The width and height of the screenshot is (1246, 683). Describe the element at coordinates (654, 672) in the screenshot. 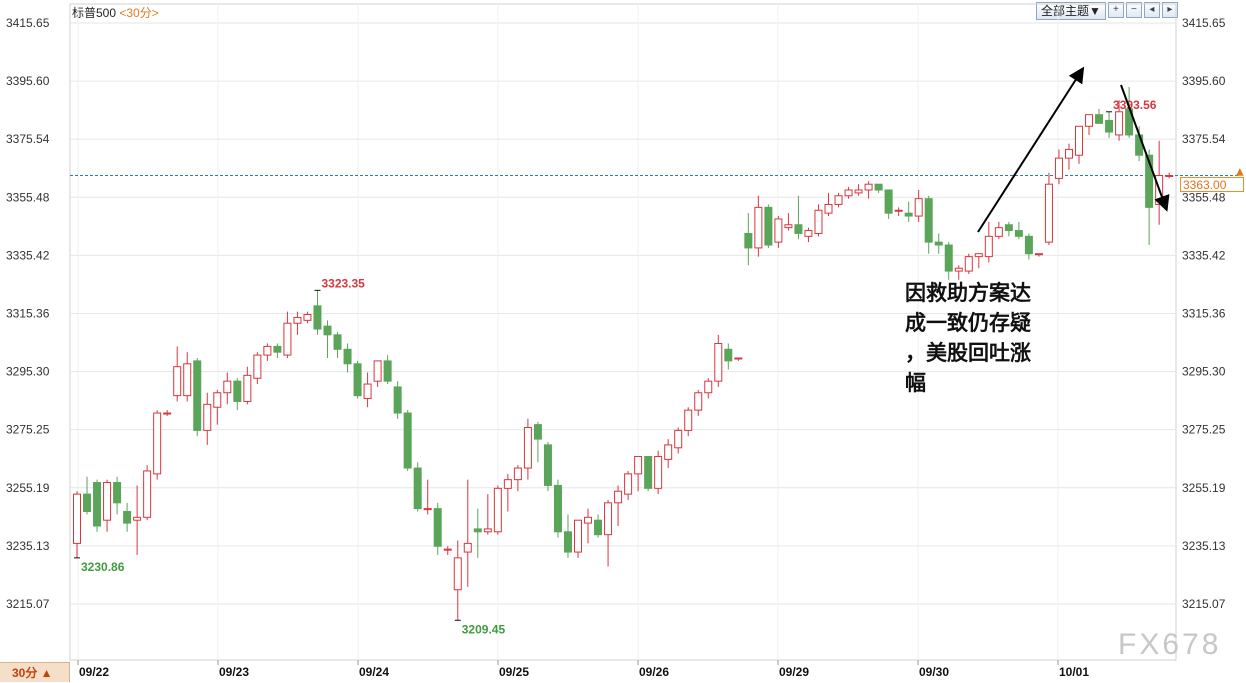

I see `x-tick-label: 09/26` at that location.